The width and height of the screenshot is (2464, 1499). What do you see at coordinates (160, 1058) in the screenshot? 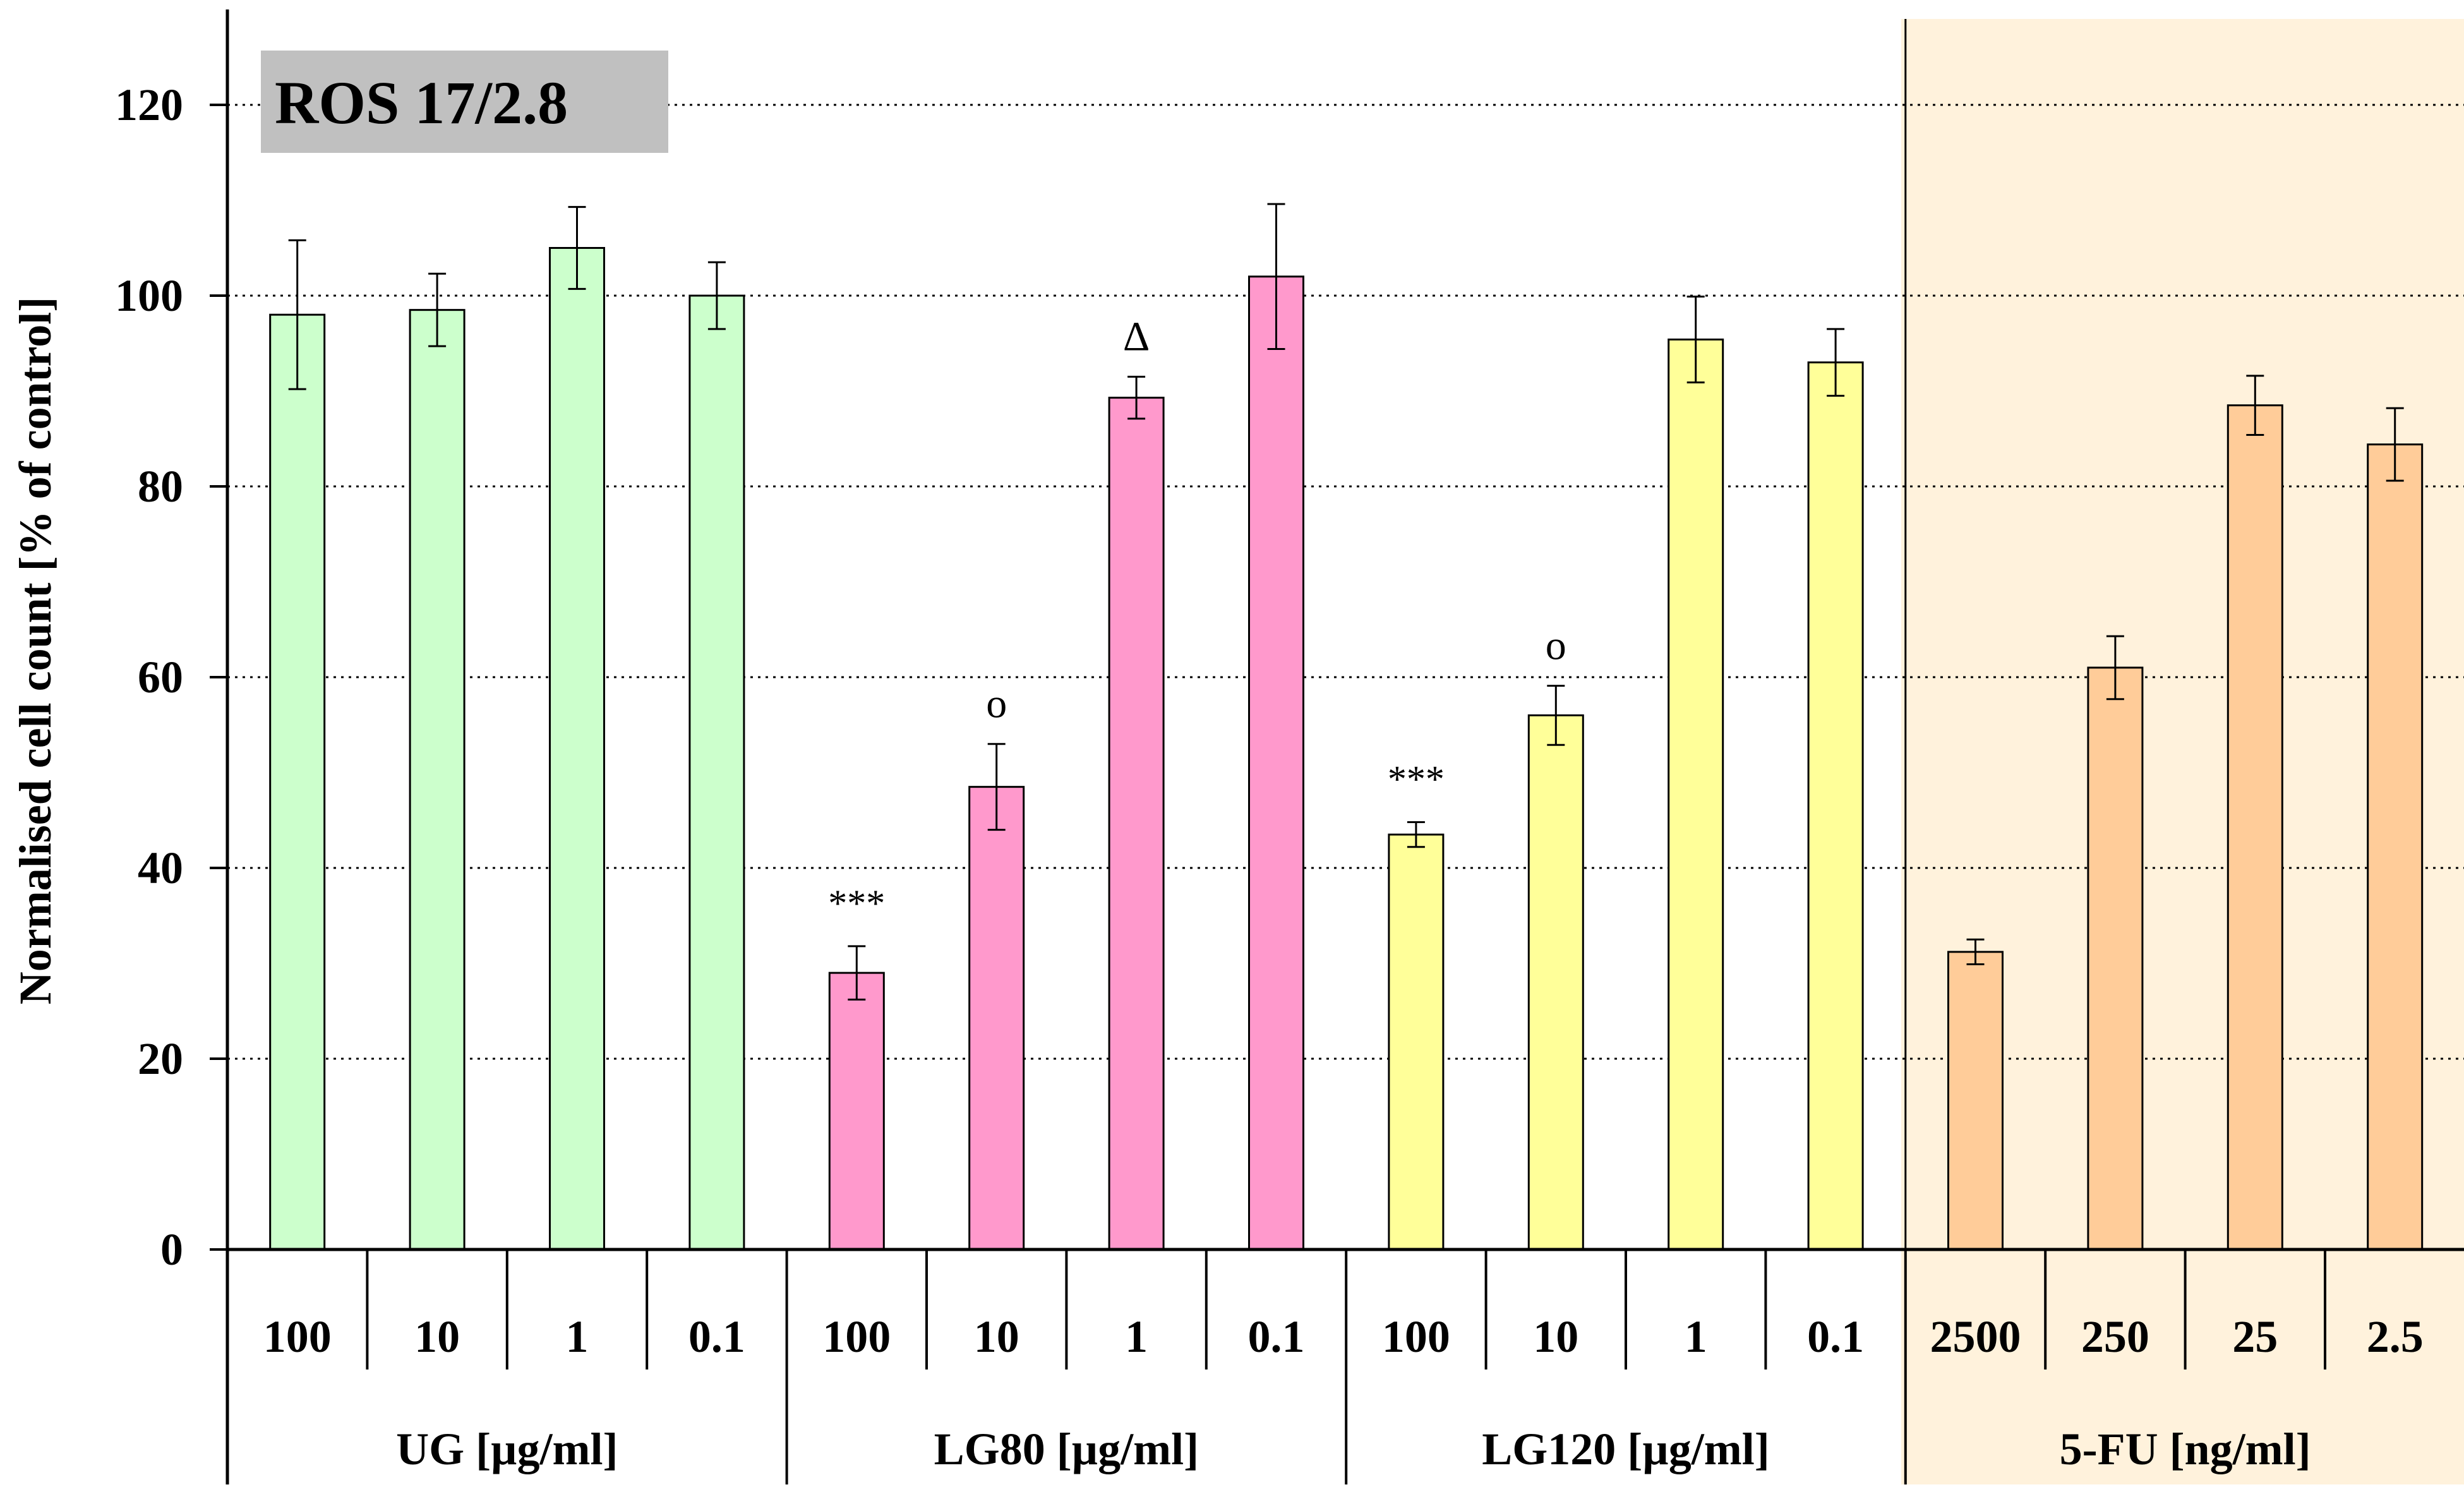
I see `y-tick-label-20: 20` at bounding box center [160, 1058].